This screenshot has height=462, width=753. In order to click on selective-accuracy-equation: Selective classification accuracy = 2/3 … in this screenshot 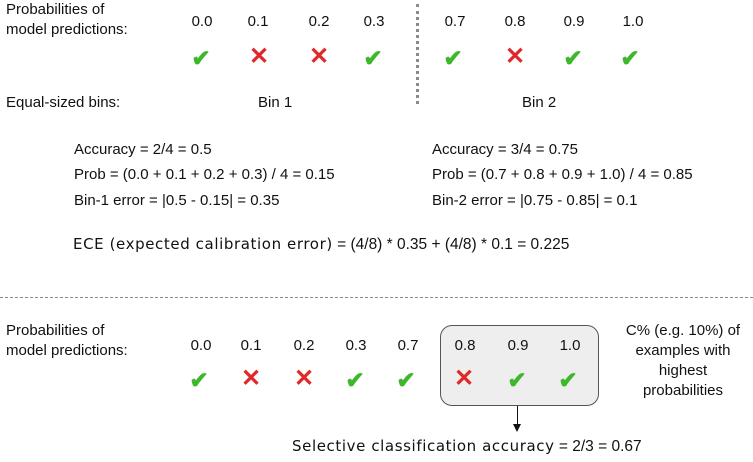, I will do `click(467, 446)`.